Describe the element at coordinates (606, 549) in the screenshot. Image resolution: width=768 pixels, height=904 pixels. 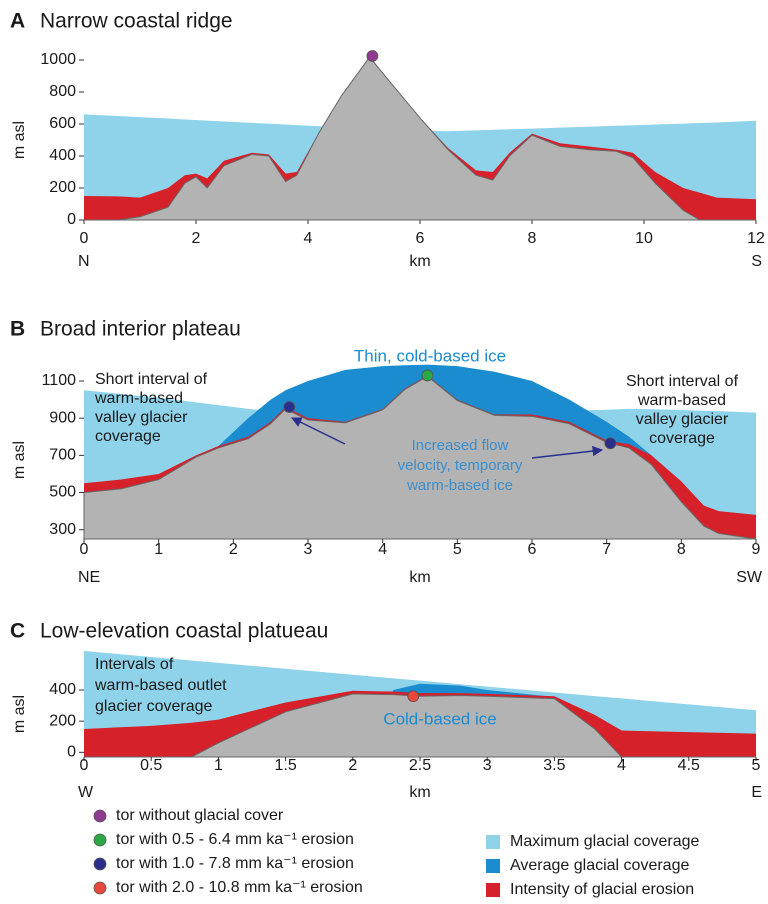
I see `x-tick-label: 7` at that location.